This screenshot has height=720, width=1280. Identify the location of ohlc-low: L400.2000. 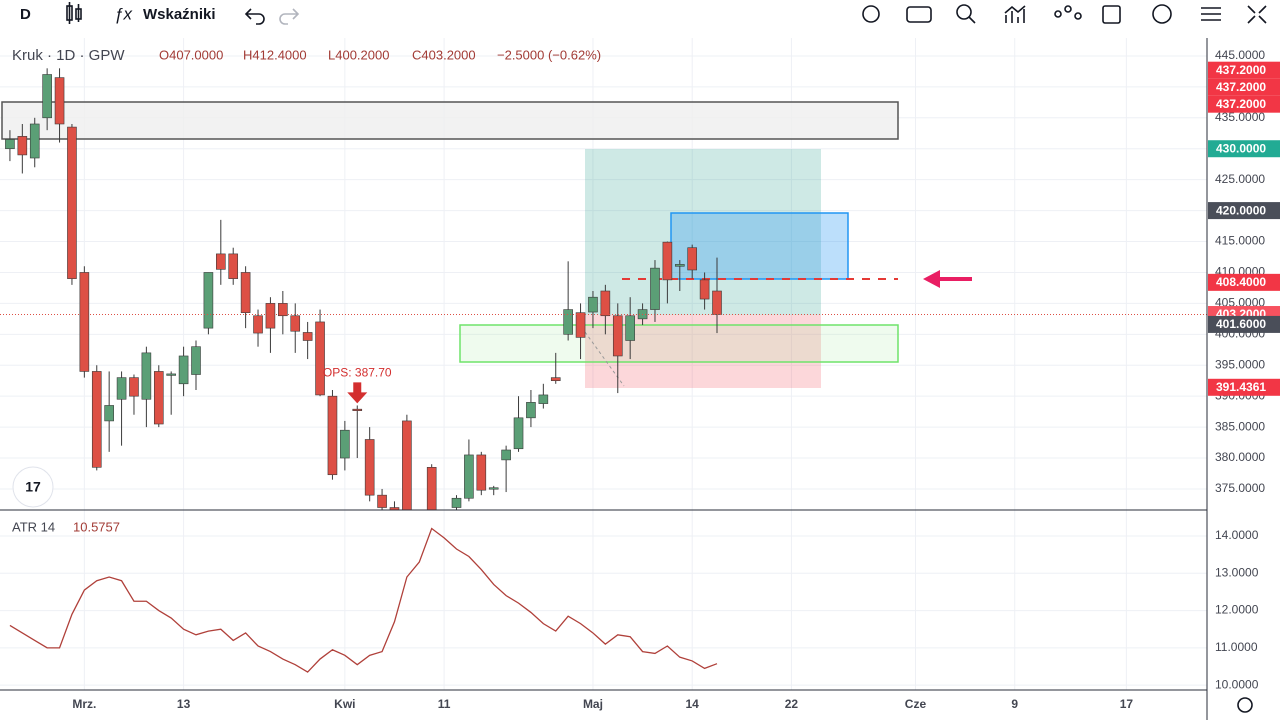
(358, 54).